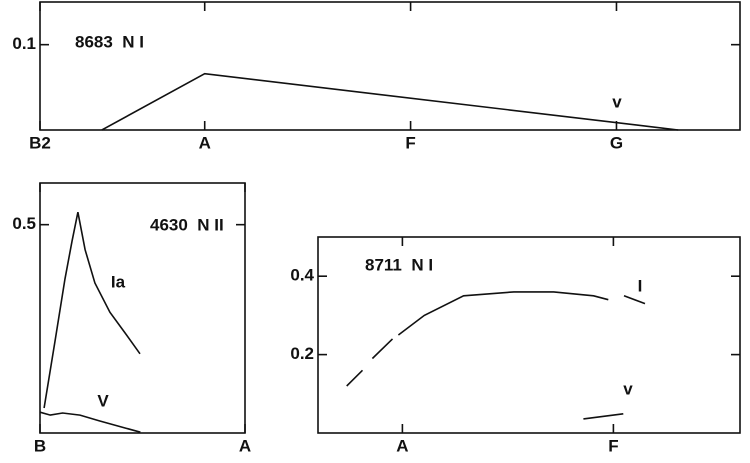 This screenshot has height=463, width=750. I want to click on x-tick-label: B, so click(40, 445).